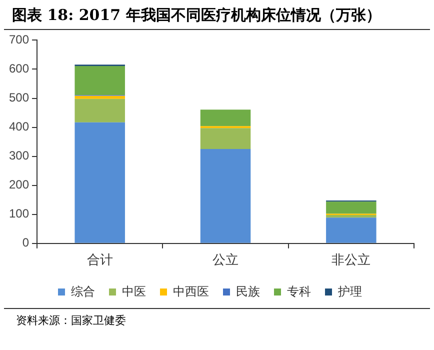 The image size is (434, 350). What do you see at coordinates (83, 291) in the screenshot?
I see `legend-label: 综合` at bounding box center [83, 291].